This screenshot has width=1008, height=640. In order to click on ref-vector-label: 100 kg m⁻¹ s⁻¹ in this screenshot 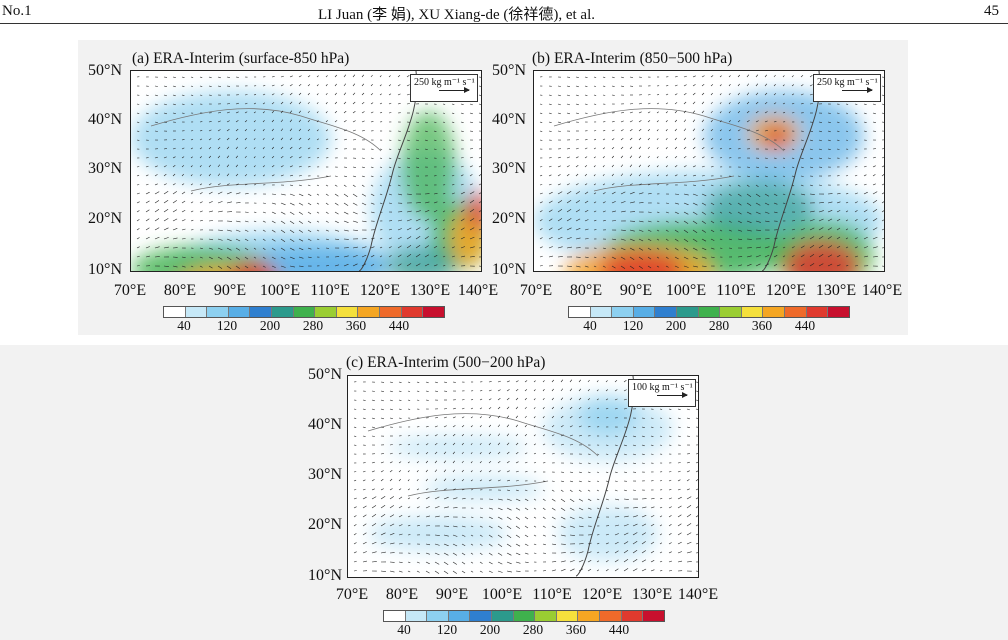, I will do `click(662, 387)`.